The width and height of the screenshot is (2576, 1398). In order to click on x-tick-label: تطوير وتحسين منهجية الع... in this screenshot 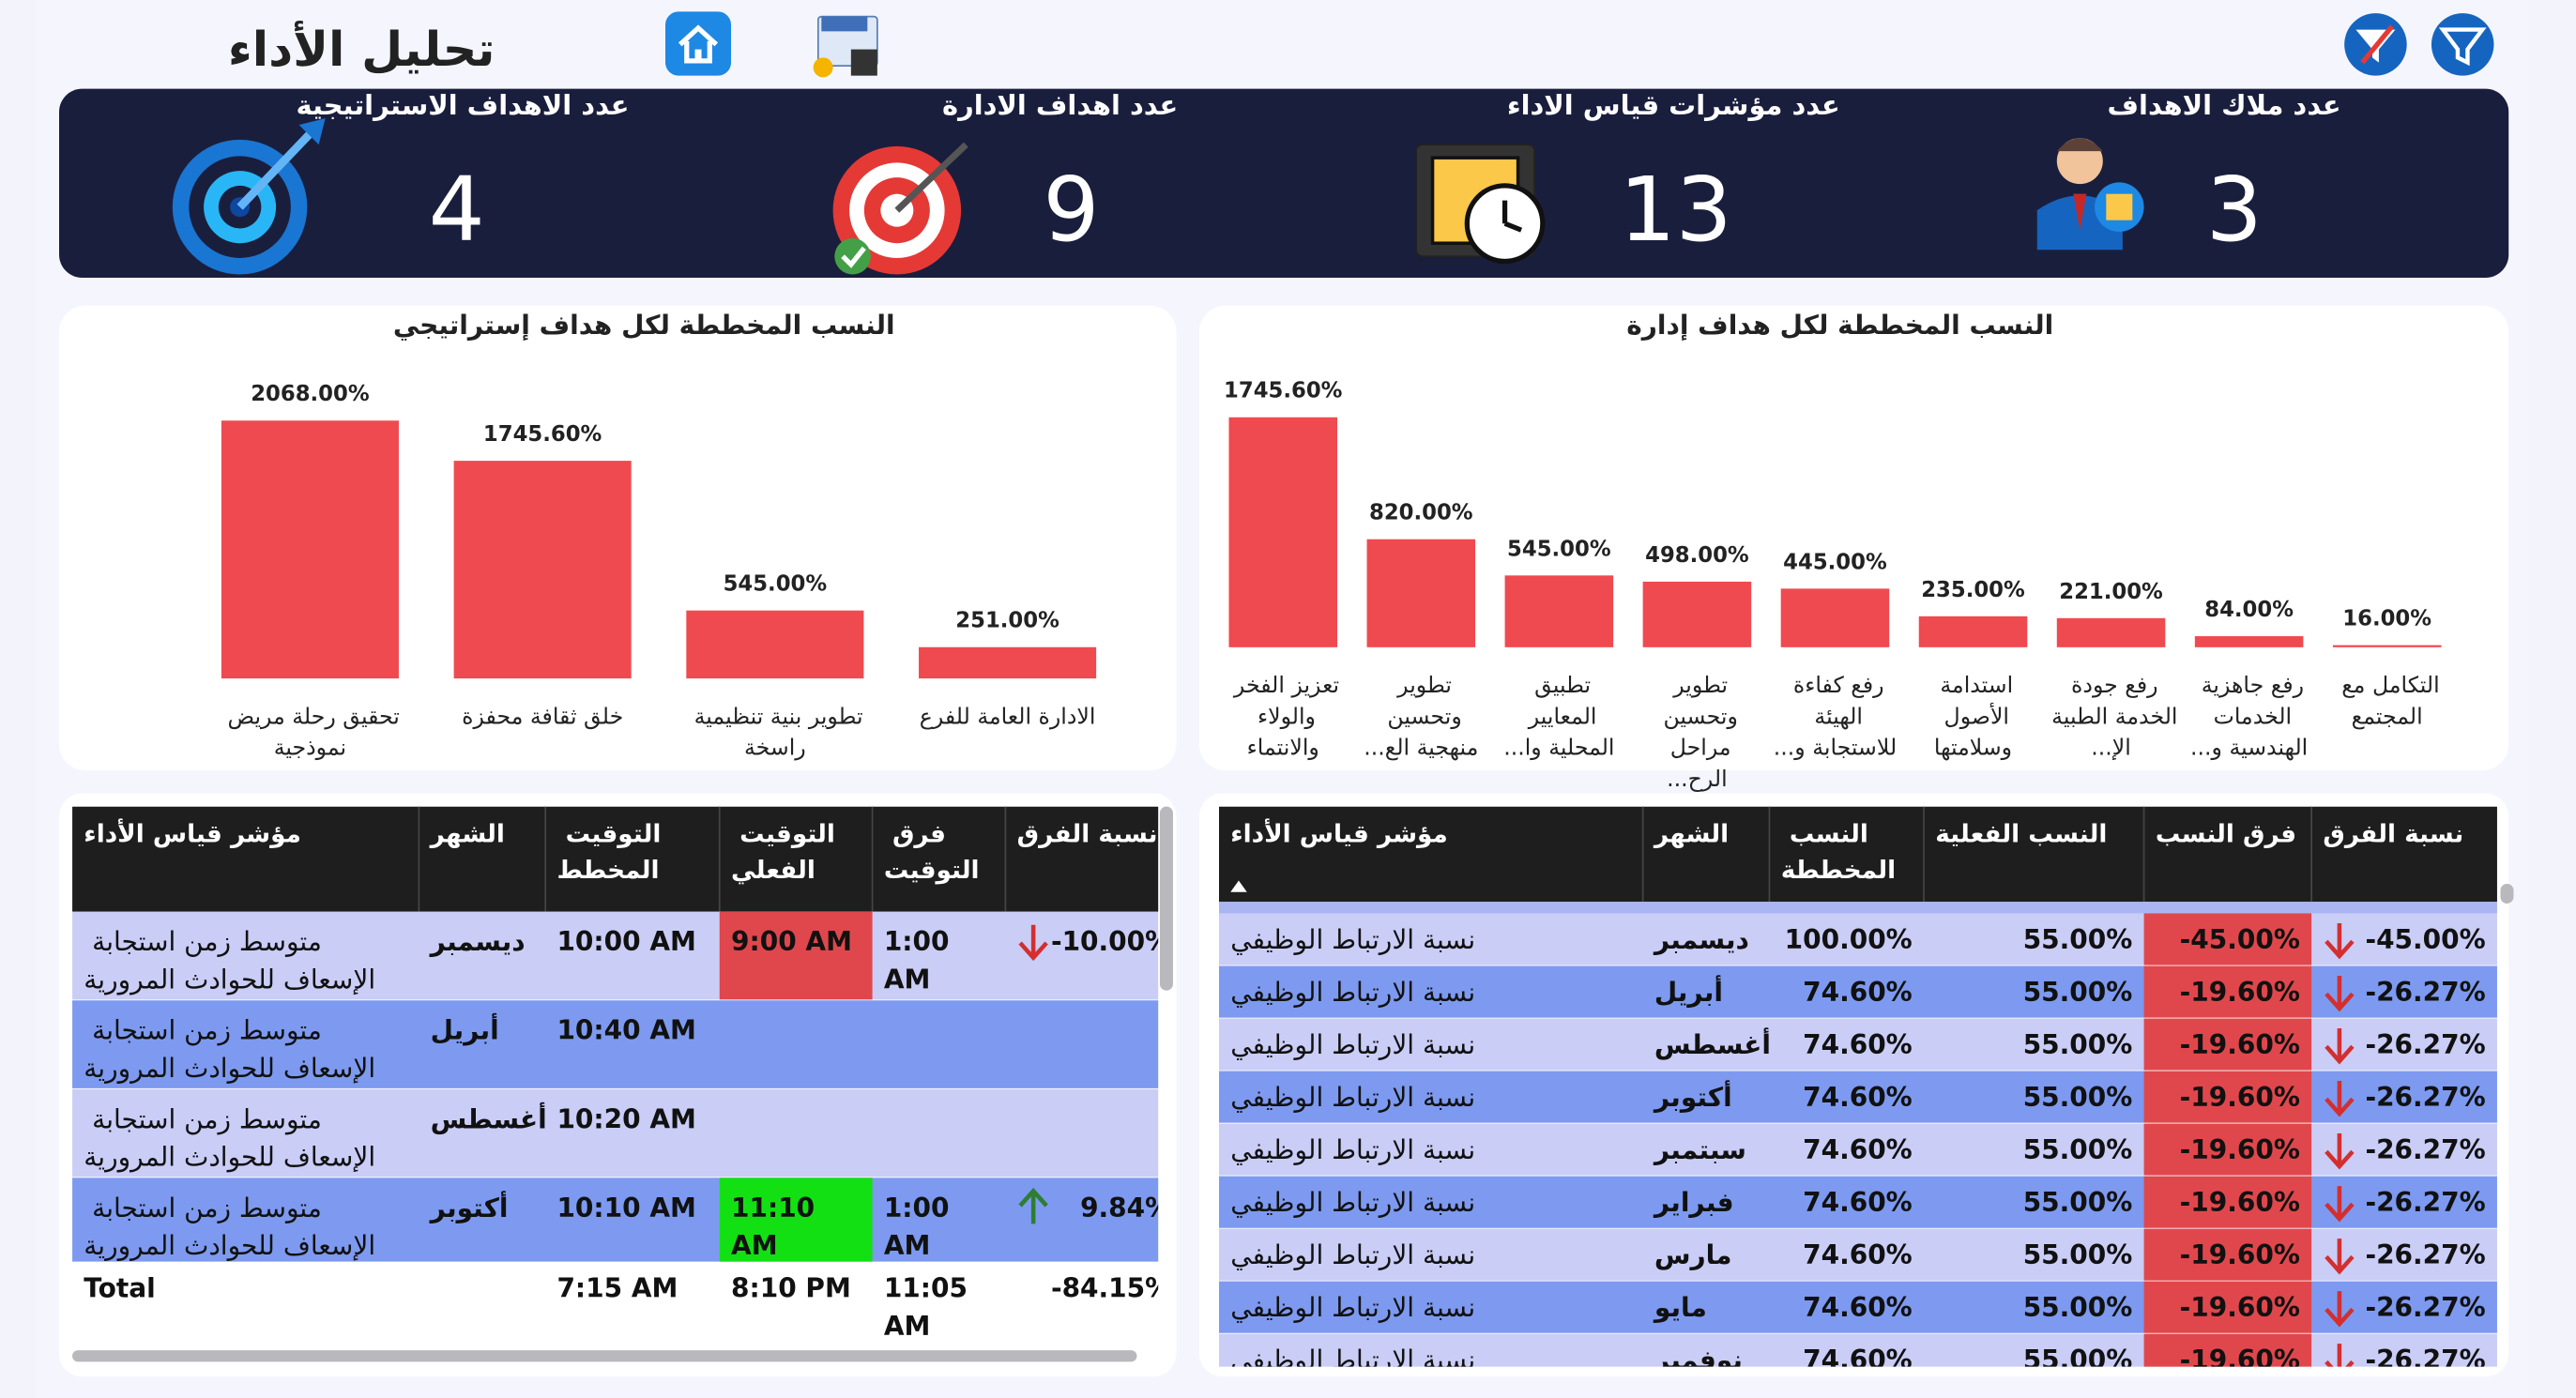, I will do `click(1421, 716)`.